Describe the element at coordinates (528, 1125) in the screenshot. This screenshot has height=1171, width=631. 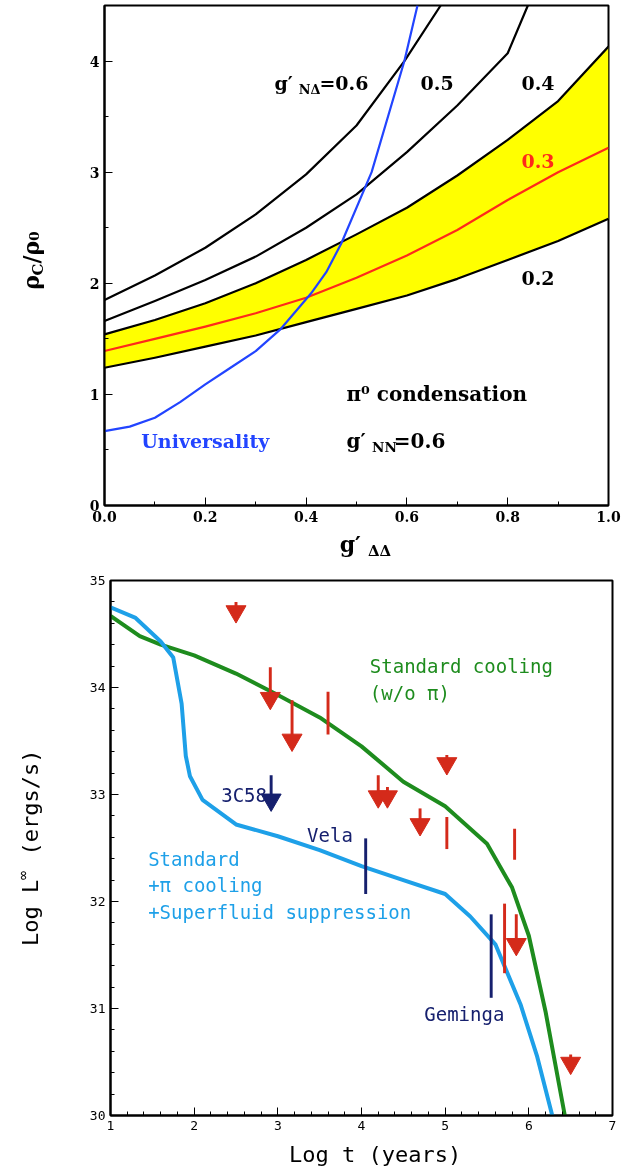
I see `x-tick-label: 6` at that location.